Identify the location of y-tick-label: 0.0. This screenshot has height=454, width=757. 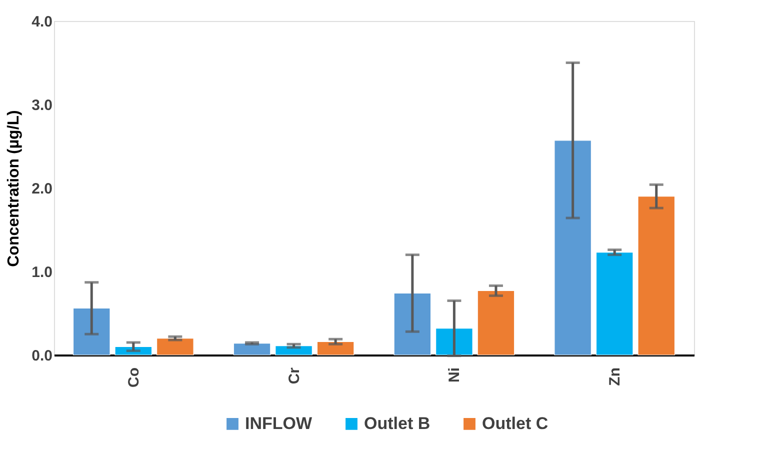
(42, 356).